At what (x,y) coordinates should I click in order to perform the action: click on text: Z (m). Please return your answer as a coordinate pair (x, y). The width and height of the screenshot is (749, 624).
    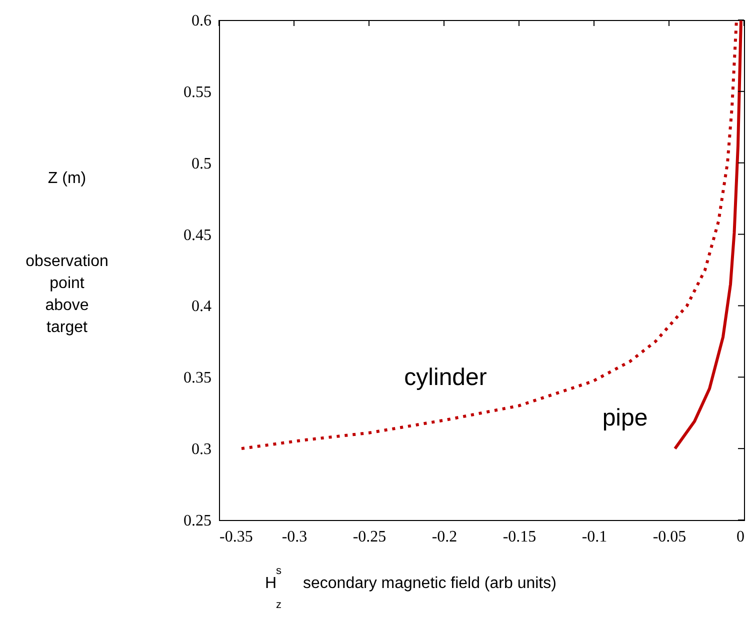
    Looking at the image, I should click on (67, 178).